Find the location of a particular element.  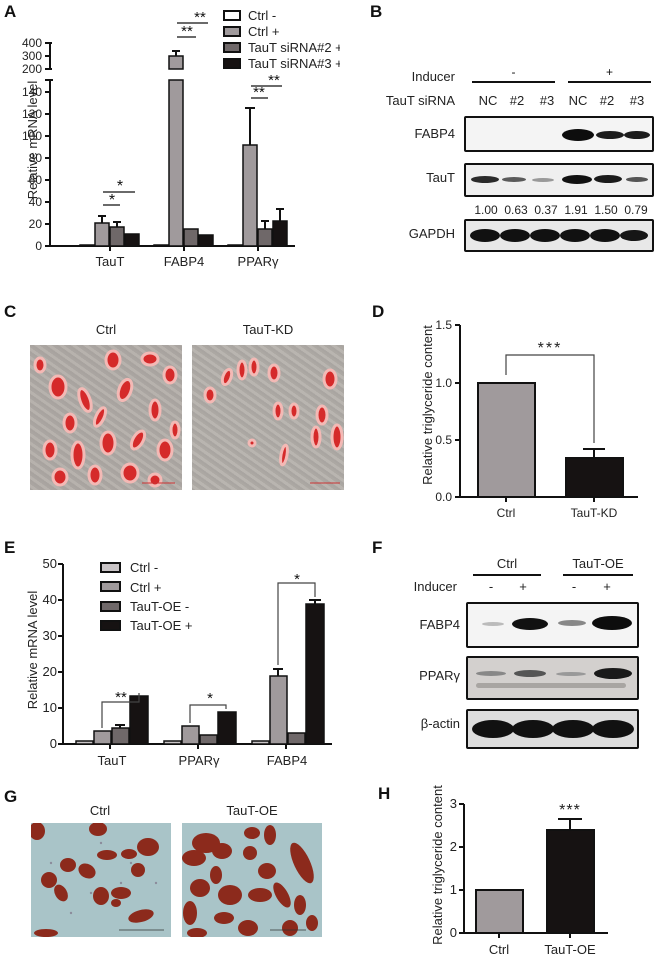

wb-b-inducer-line-pos is located at coordinates (609, 82).